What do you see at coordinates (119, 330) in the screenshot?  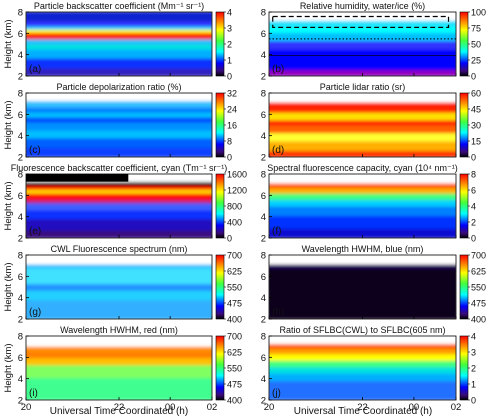 I see `panel-title: Wavelength HWHM, red (nm)` at bounding box center [119, 330].